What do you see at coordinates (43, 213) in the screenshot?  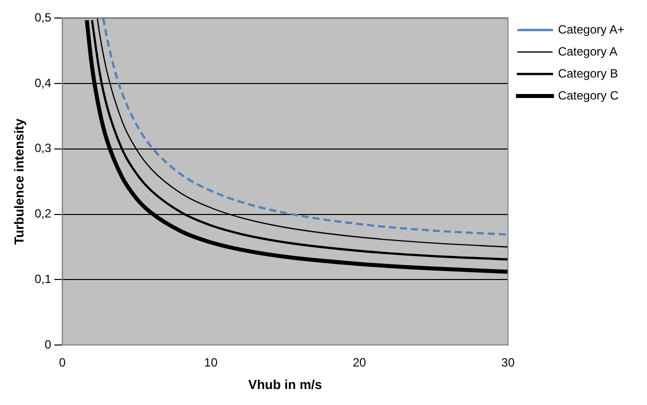 I see `y-tick-label: 0,2` at bounding box center [43, 213].